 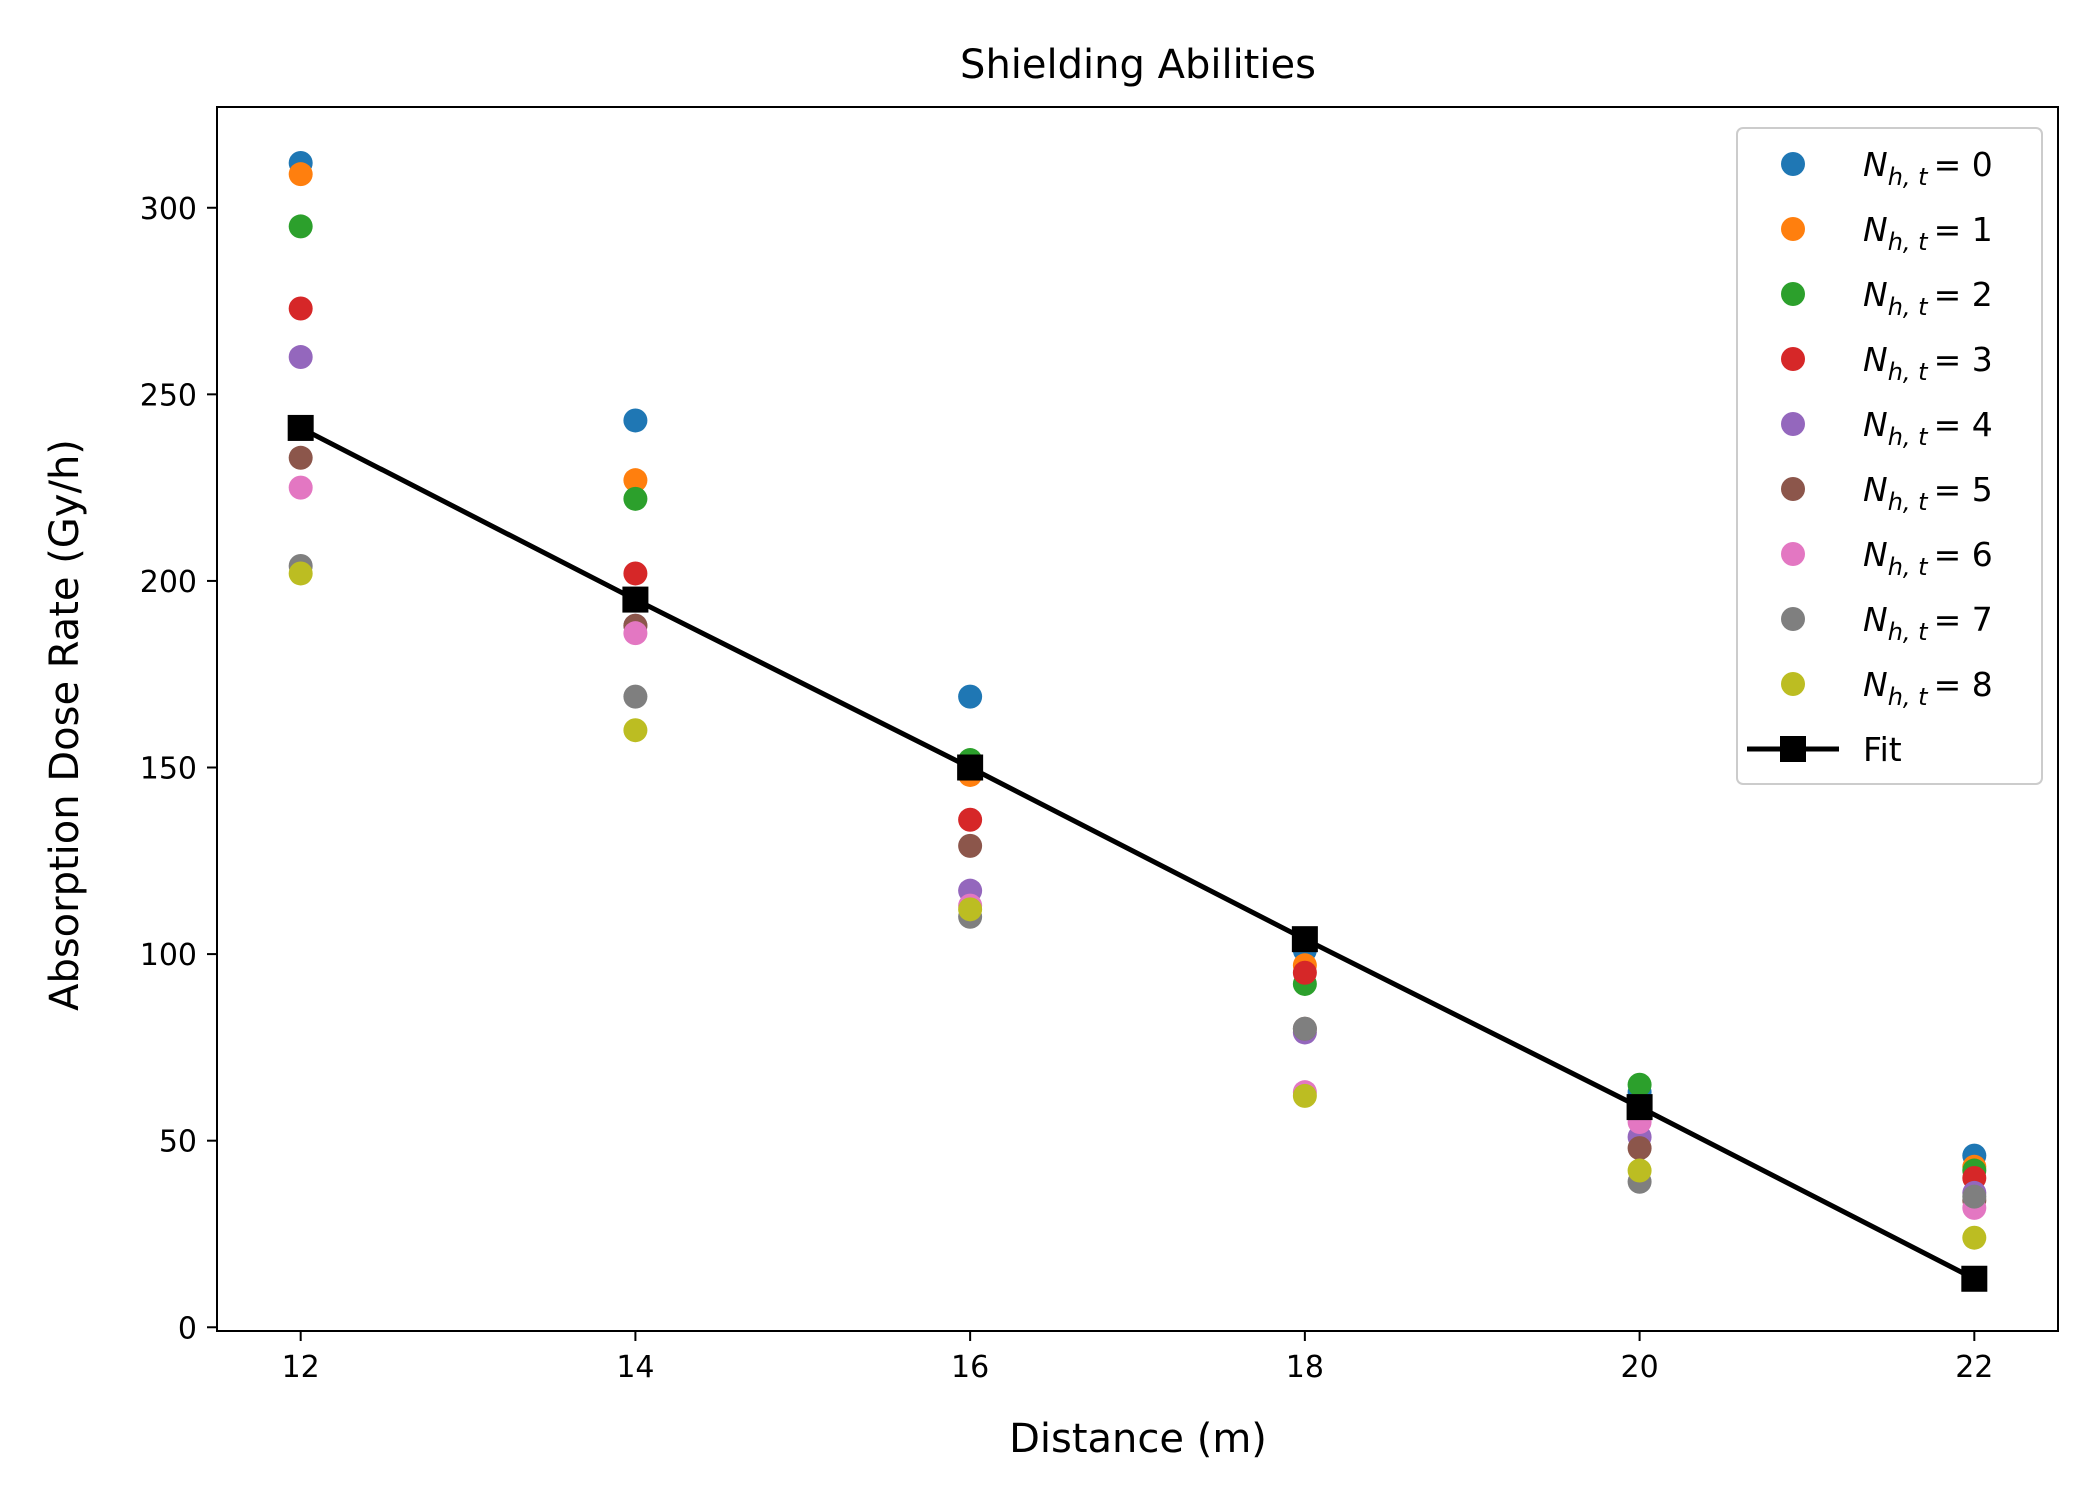 I want to click on x-axis-label: Distance (m), so click(x=1138, y=1439).